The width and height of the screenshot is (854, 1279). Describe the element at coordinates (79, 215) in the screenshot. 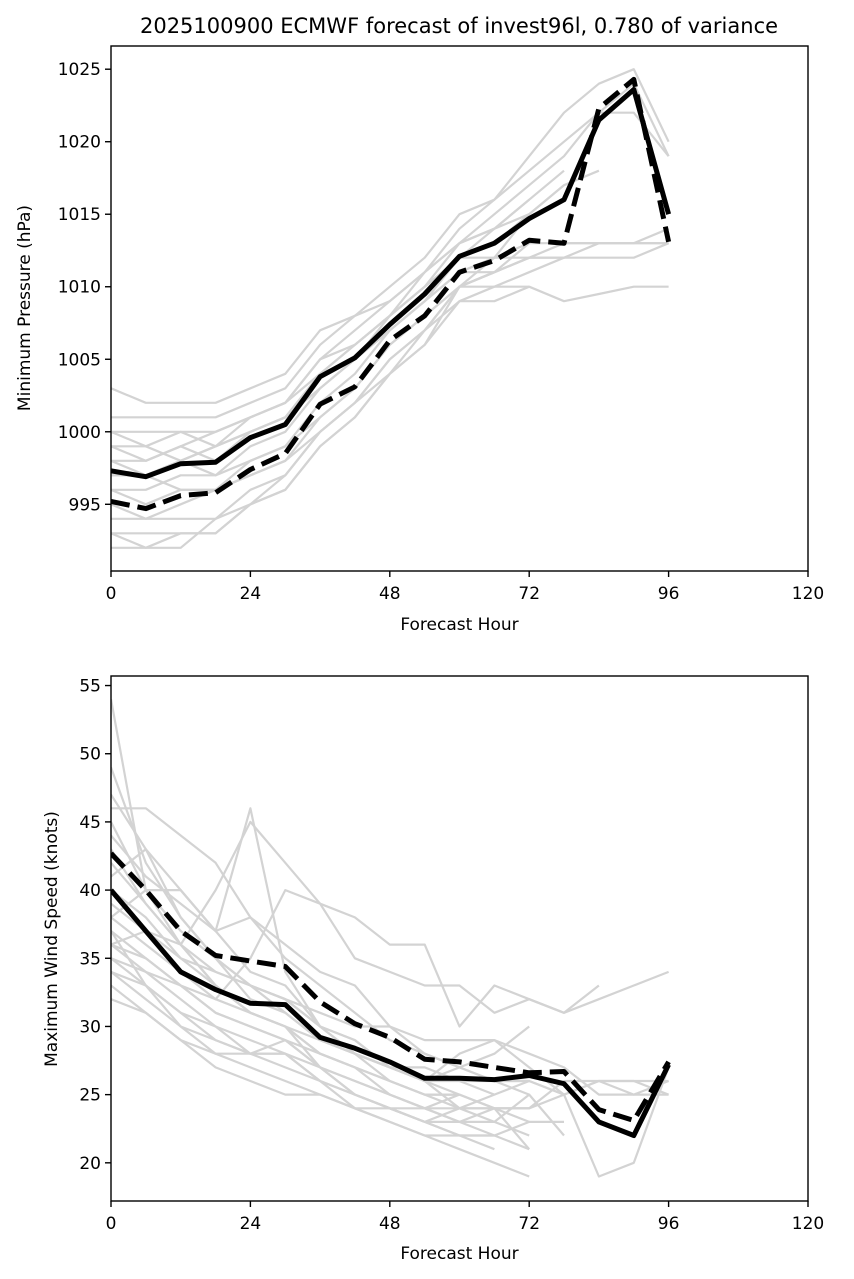

I see `pressure-y-tick-label: 1015` at that location.